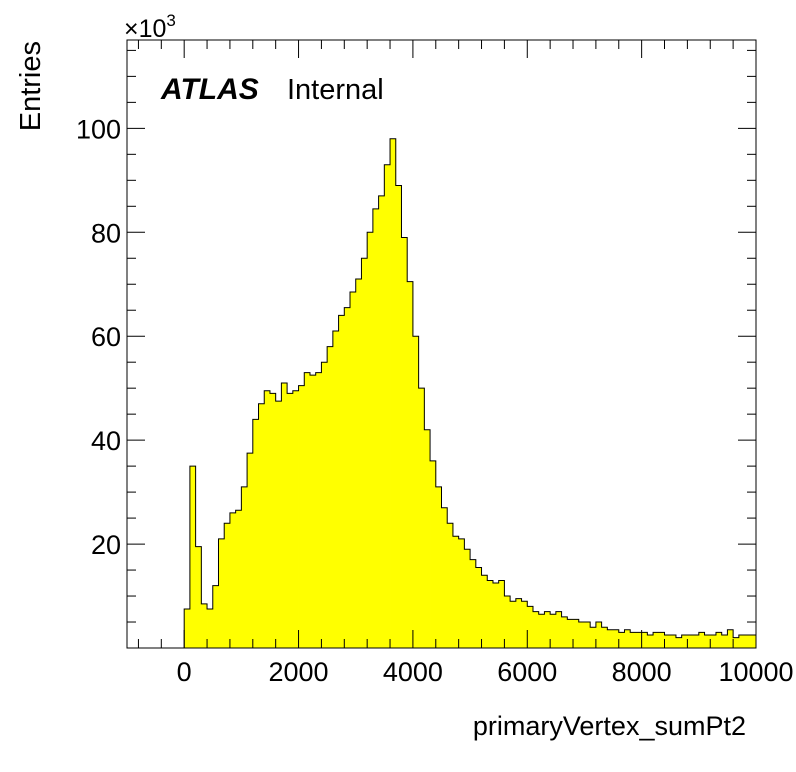  What do you see at coordinates (145, 29) in the screenshot?
I see `y-multiplier-base: ×10` at bounding box center [145, 29].